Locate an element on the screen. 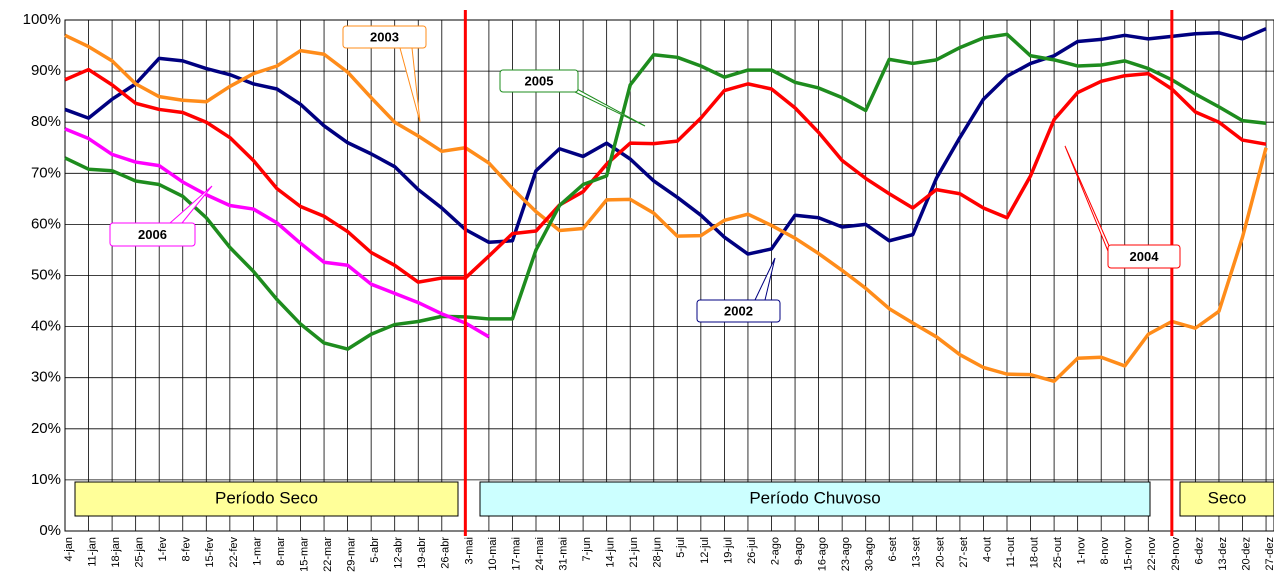 This screenshot has height=581, width=1274. x-tick-label: 20-set is located at coordinates (940, 552).